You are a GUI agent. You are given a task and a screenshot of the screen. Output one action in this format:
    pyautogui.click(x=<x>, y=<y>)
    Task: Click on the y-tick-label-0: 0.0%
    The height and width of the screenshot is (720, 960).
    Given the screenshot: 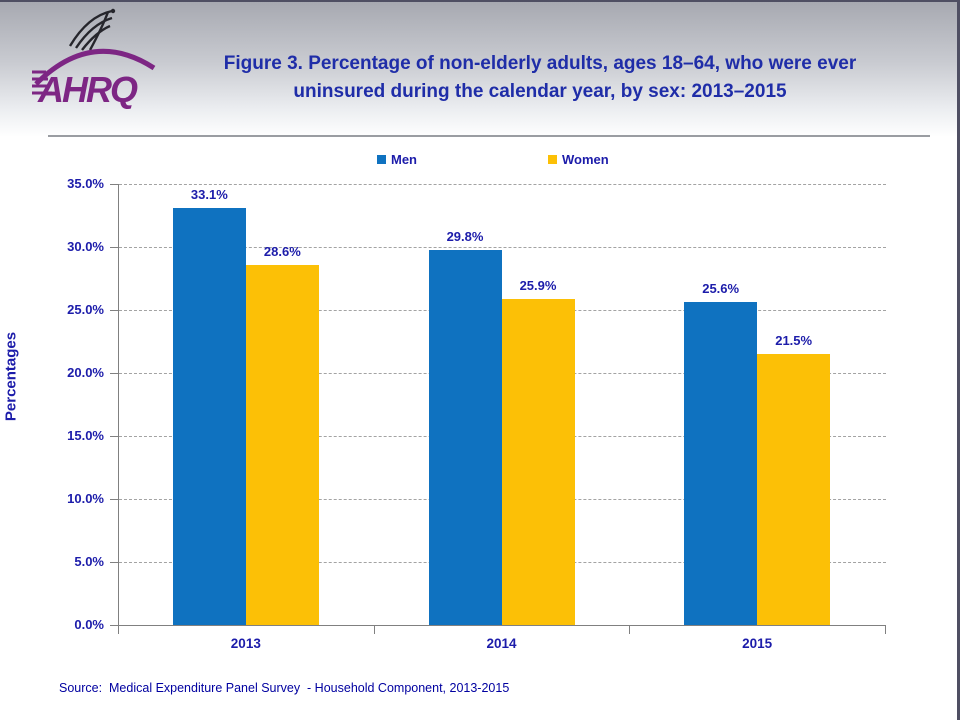 What is the action you would take?
    pyautogui.click(x=89, y=624)
    